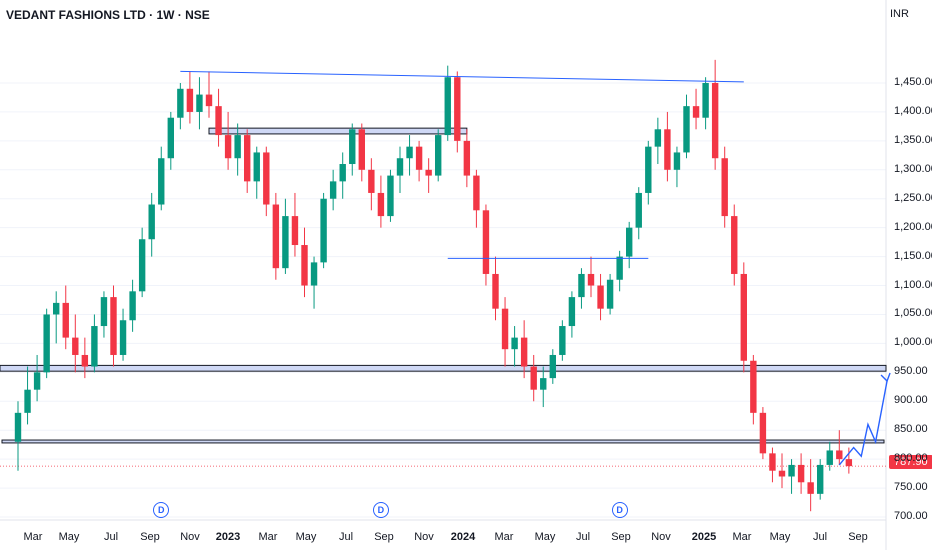 The height and width of the screenshot is (555, 932). I want to click on projection-path, so click(863, 423).